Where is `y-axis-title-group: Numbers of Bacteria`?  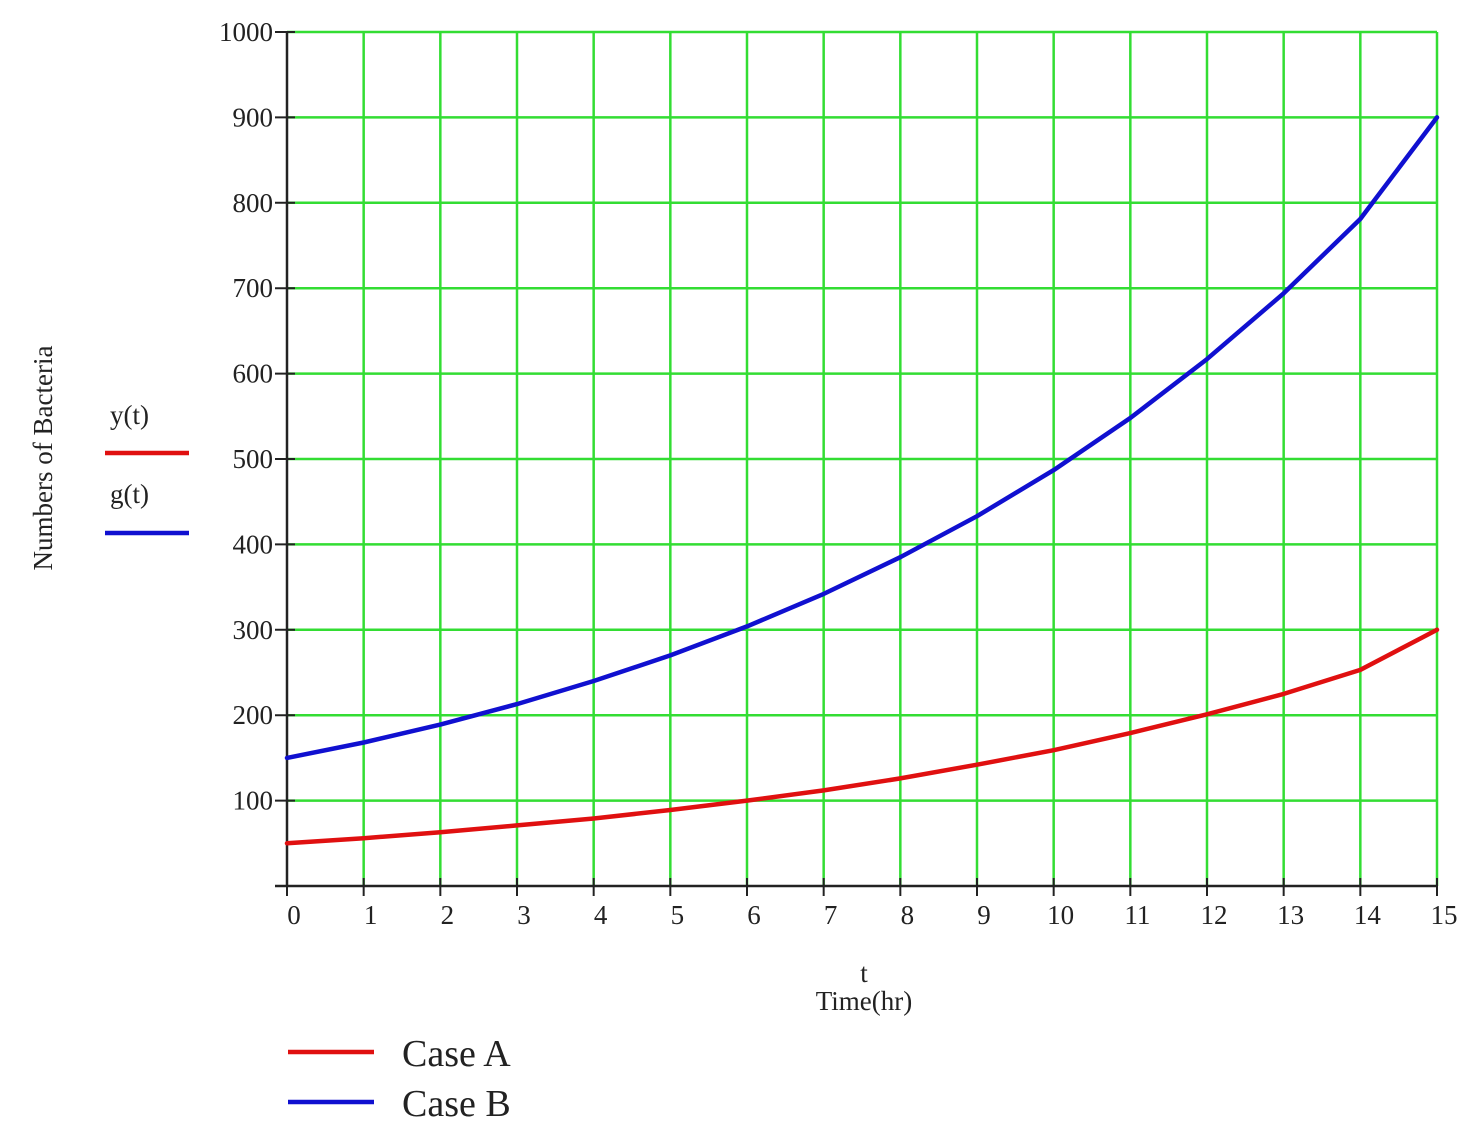 y-axis-title-group: Numbers of Bacteria is located at coordinates (43, 458).